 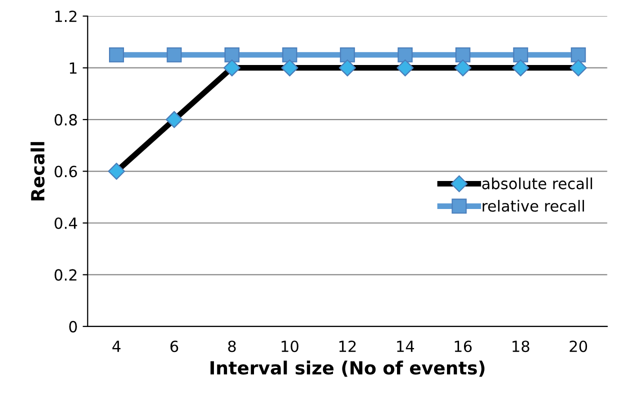 What do you see at coordinates (405, 346) in the screenshot?
I see `x-tick-label: 14` at bounding box center [405, 346].